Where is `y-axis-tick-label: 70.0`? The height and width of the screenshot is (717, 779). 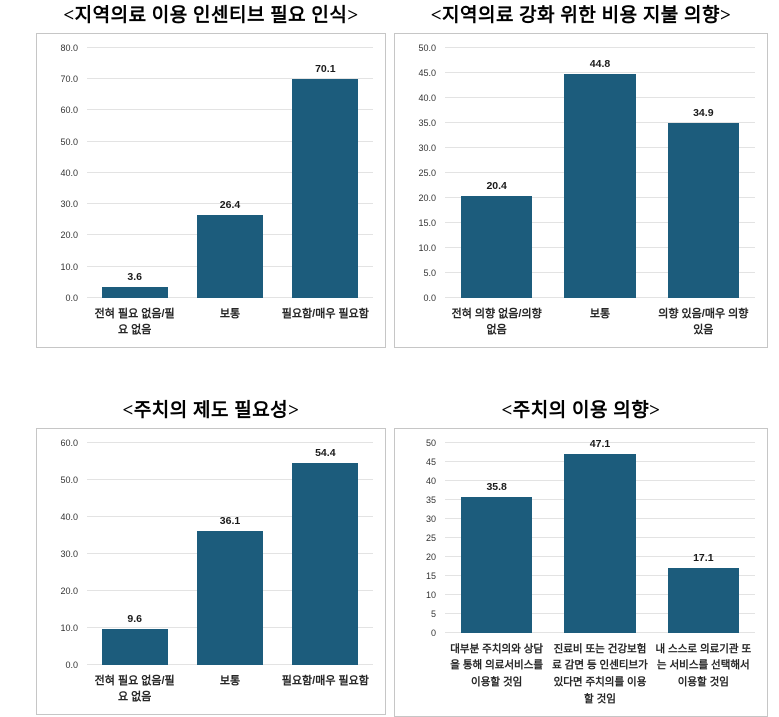
y-axis-tick-label: 70.0 is located at coordinates (69, 79).